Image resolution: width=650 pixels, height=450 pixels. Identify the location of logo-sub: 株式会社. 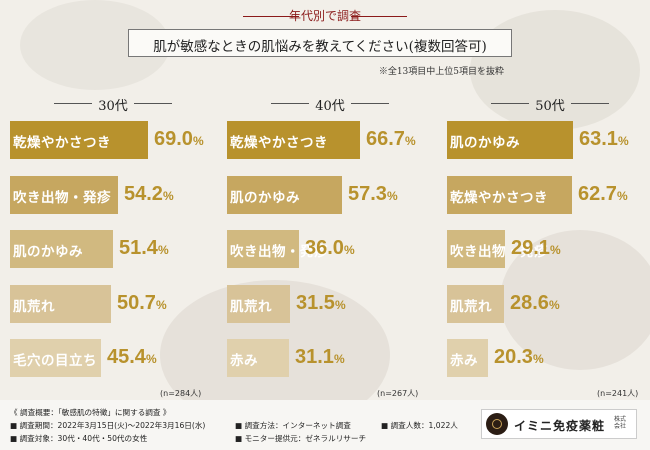
(620, 423).